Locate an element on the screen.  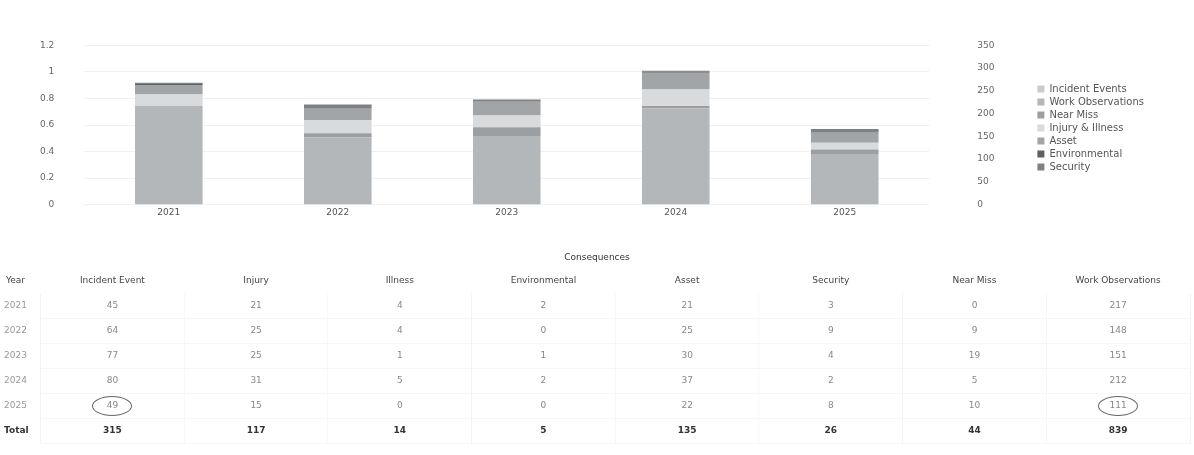
y-tick-label: 2025 is located at coordinates (15, 405).